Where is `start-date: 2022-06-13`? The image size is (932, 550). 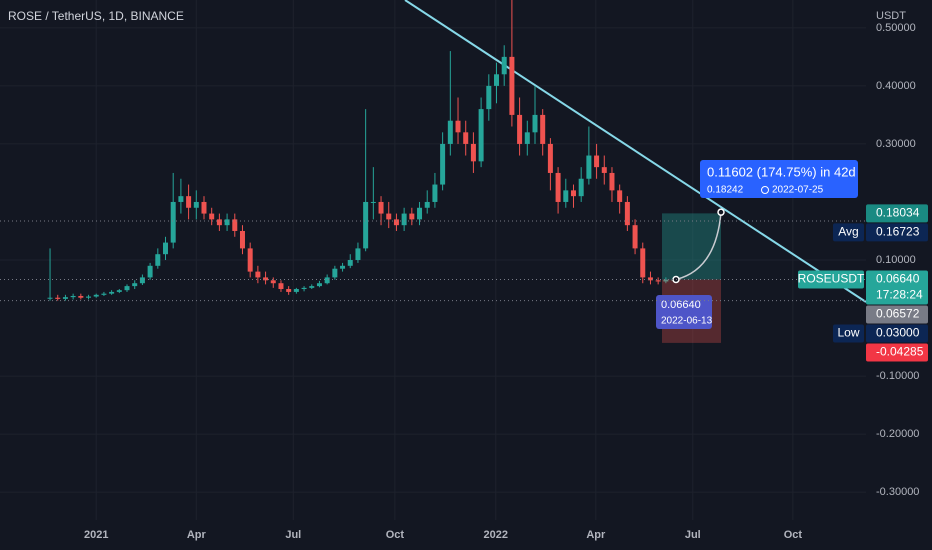 start-date: 2022-06-13 is located at coordinates (687, 321).